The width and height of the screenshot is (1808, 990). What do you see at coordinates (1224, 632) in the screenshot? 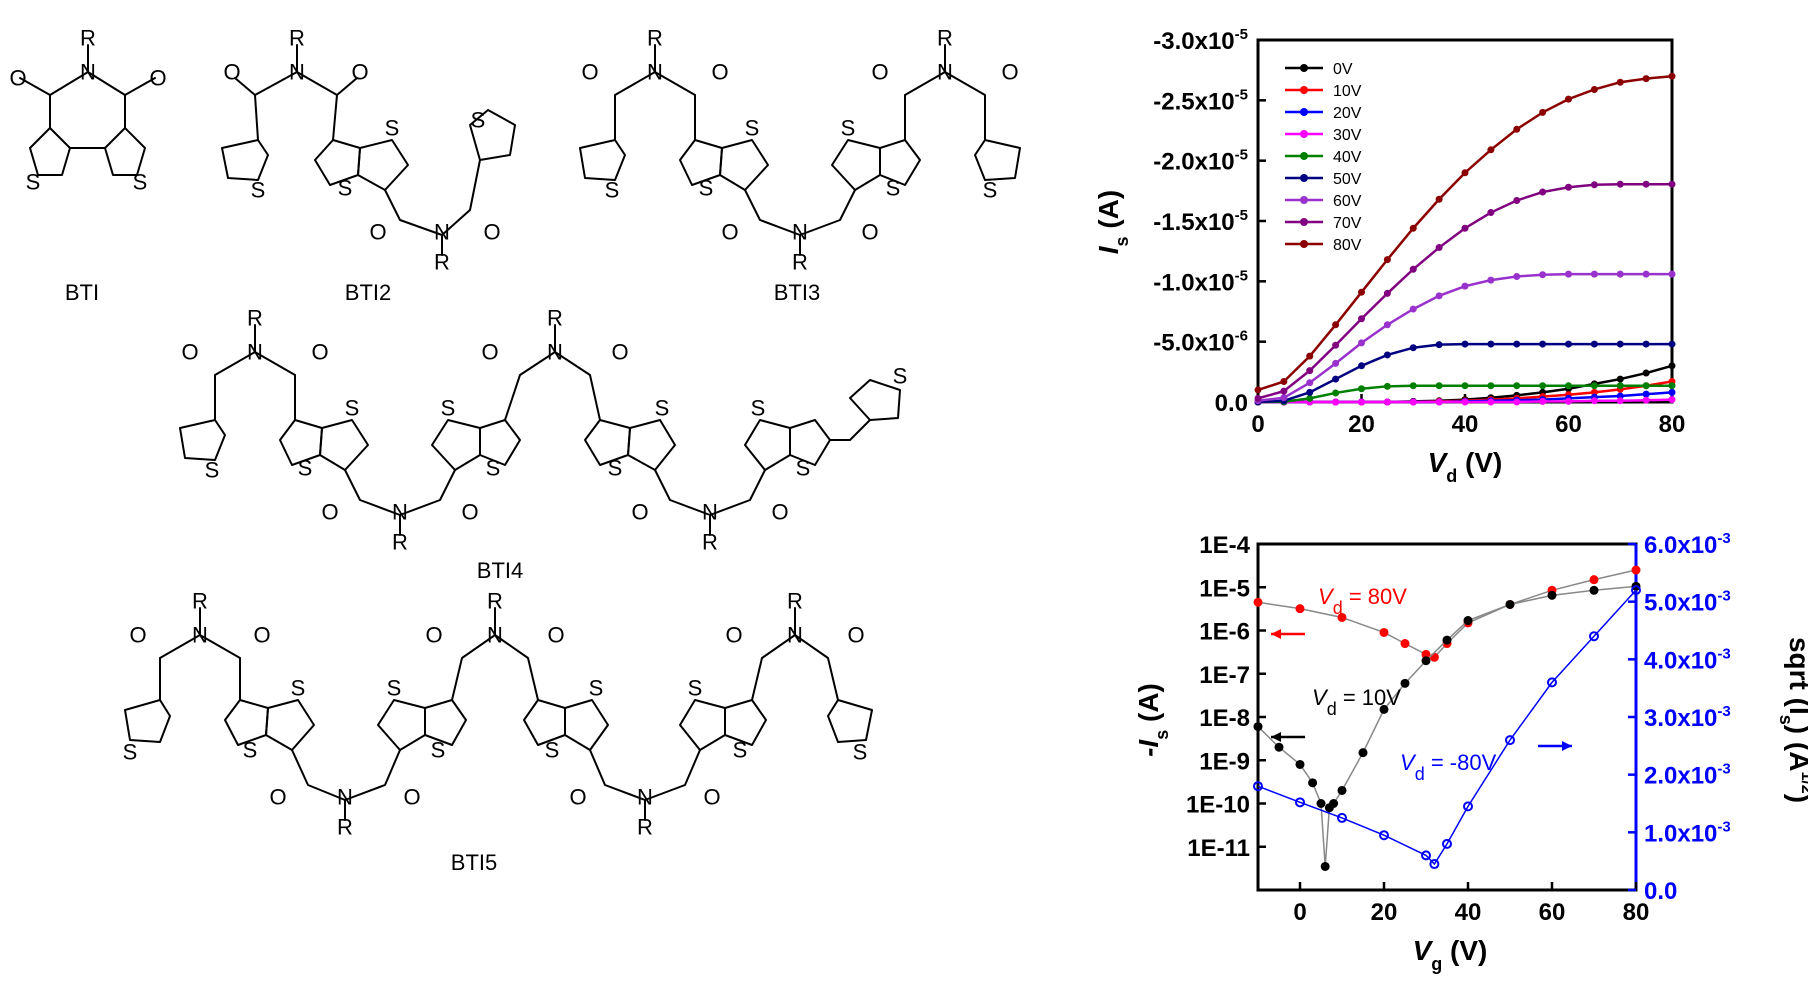
I see `y-tick-label: 1E-6` at bounding box center [1224, 632].